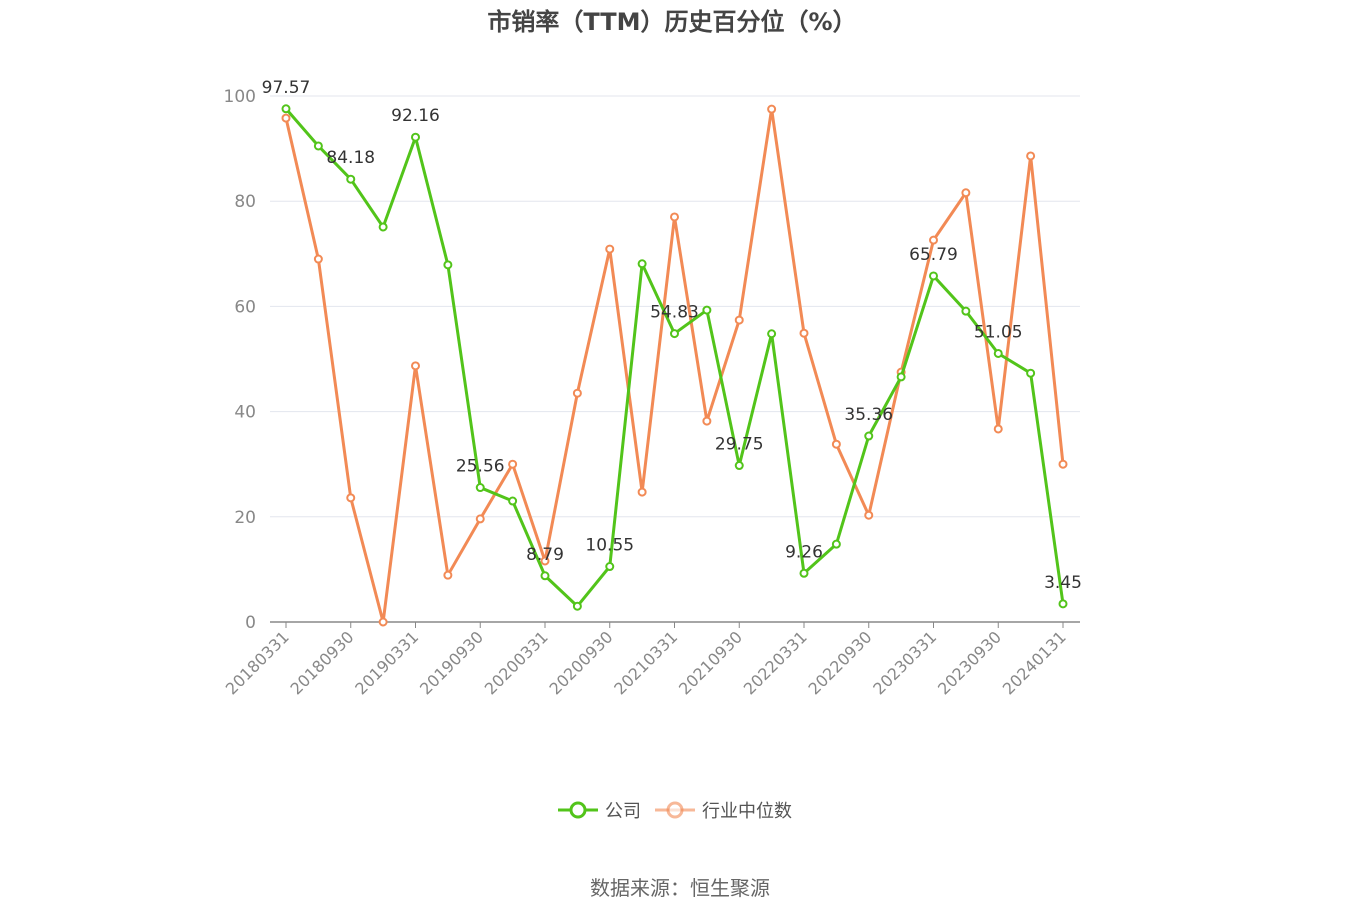 Image resolution: width=1360 pixels, height=924 pixels. Describe the element at coordinates (245, 307) in the screenshot. I see `y-tick-label: 60` at that location.